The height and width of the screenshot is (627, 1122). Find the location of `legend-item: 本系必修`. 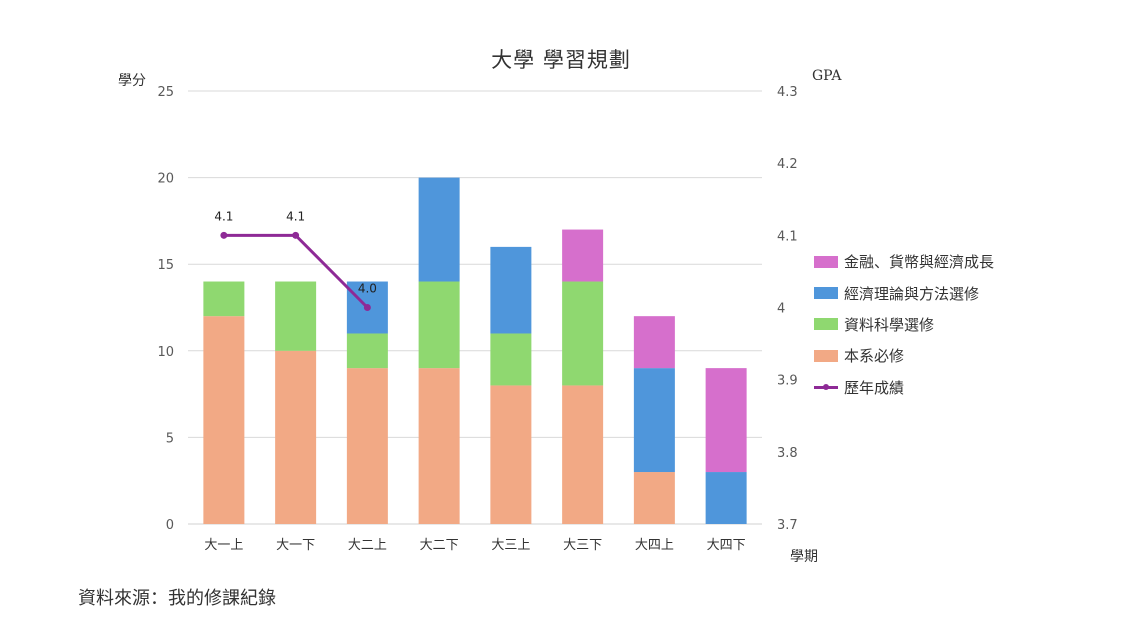

legend-item: 本系必修 is located at coordinates (904, 355).